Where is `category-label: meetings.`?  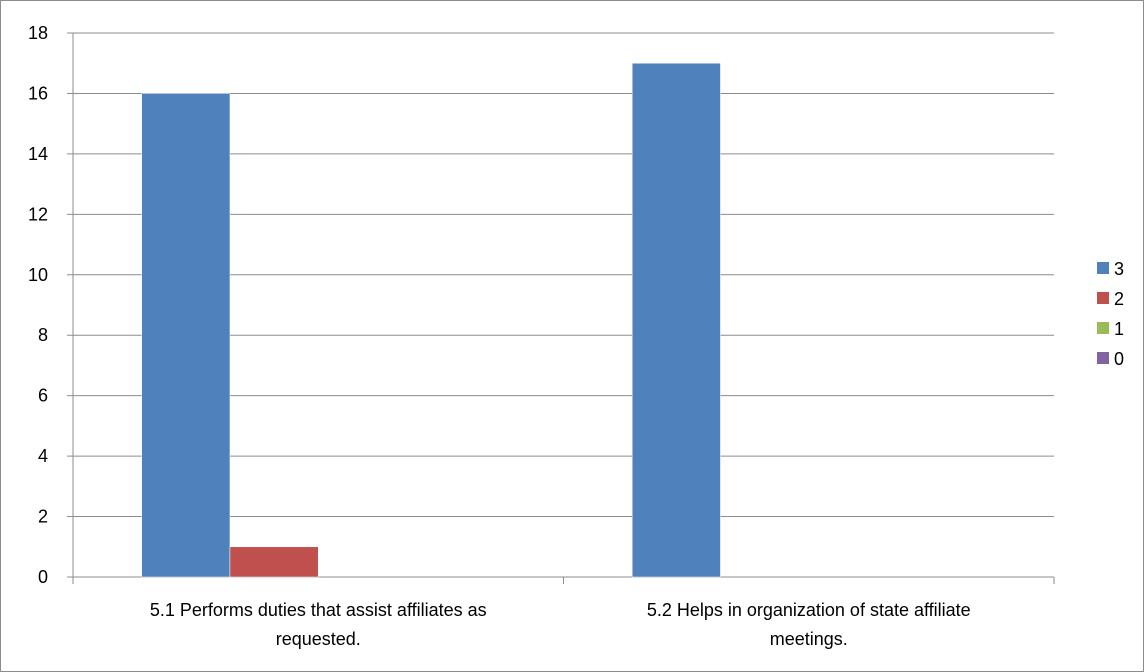 category-label: meetings. is located at coordinates (809, 639).